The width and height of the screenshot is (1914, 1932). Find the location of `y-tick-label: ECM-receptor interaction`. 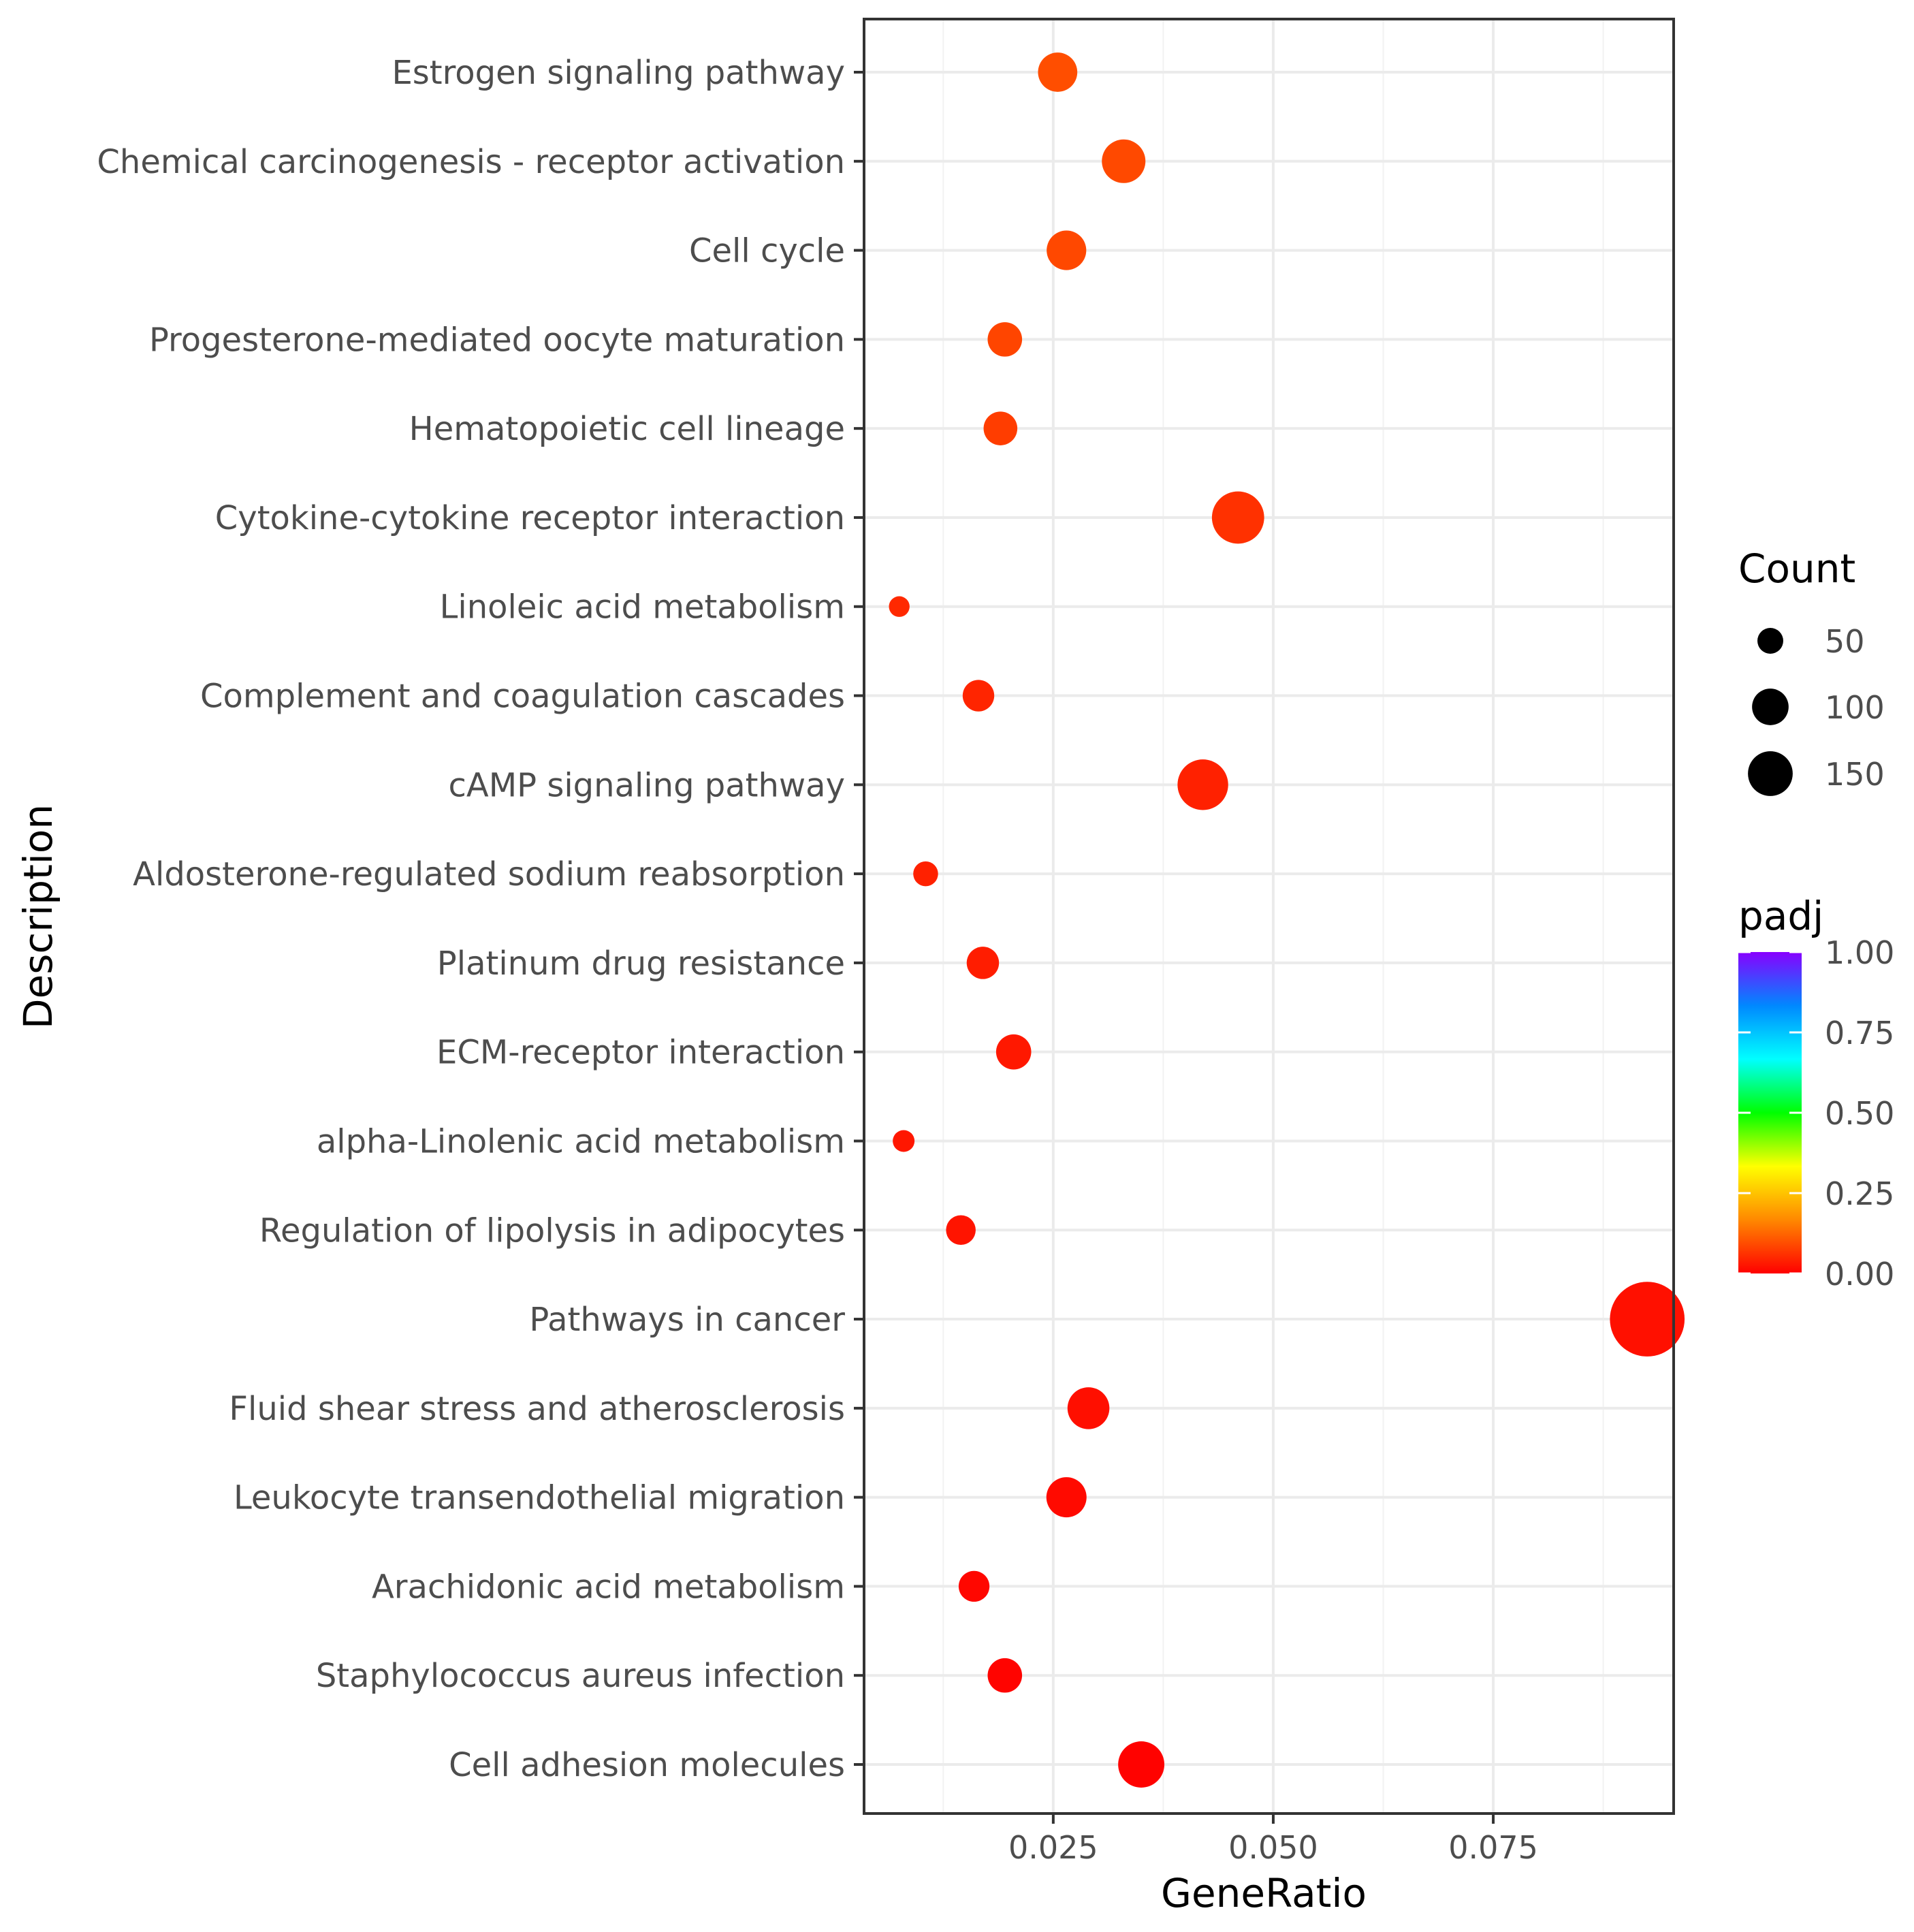

y-tick-label: ECM-receptor interaction is located at coordinates (640, 1053).